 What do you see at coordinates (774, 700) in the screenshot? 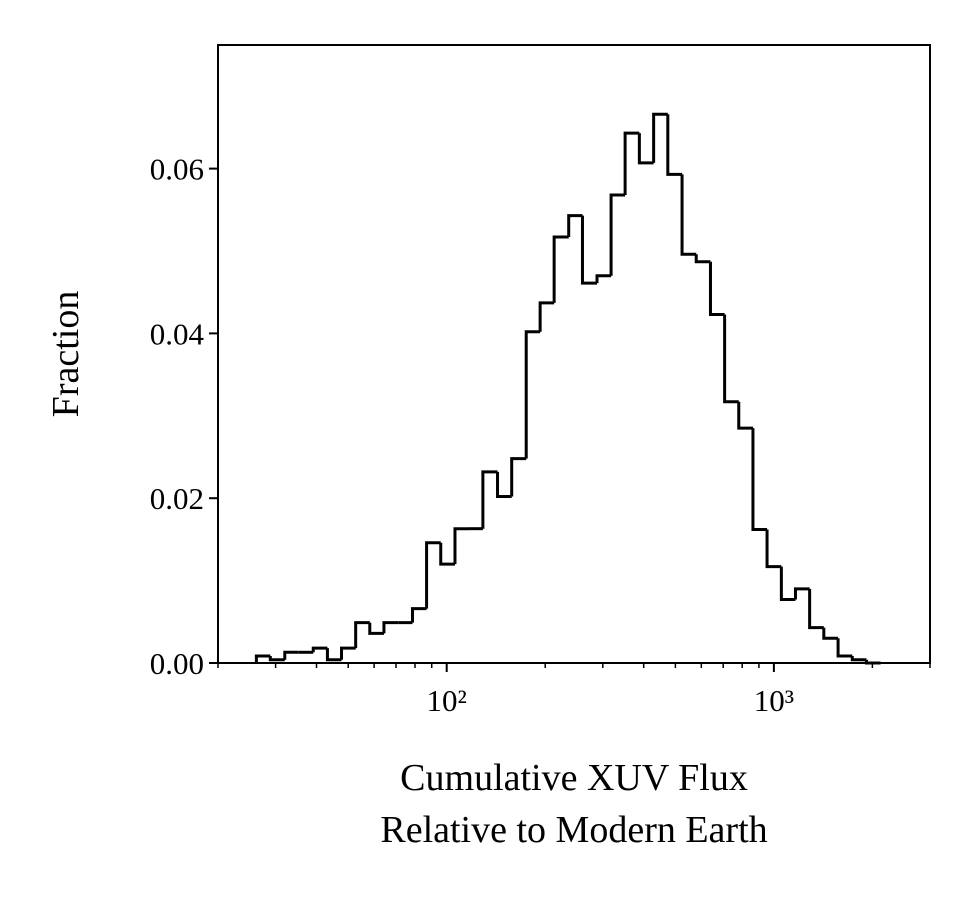
I see `x-tick-label: 10³` at bounding box center [774, 700].